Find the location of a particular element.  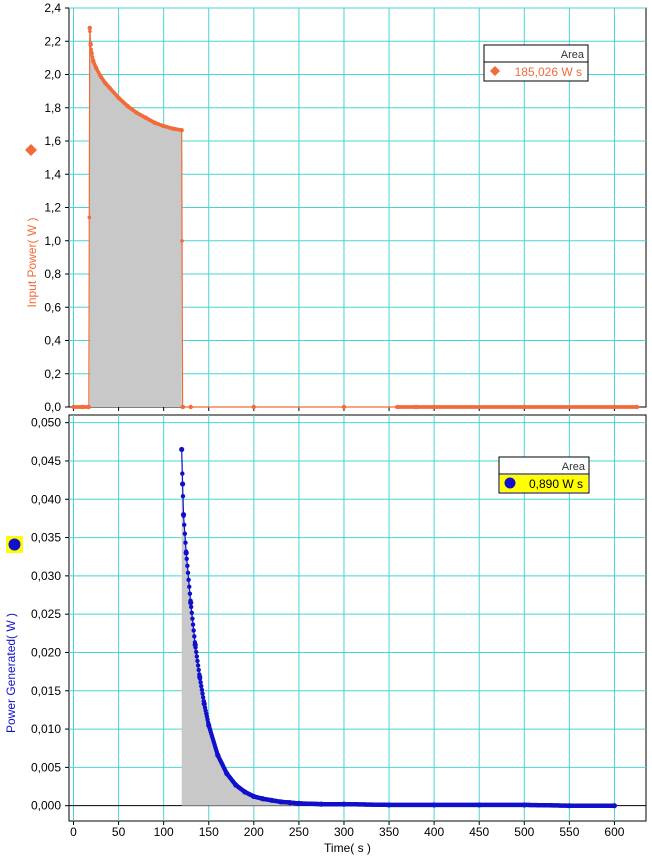

y-tick-label: 0,6 is located at coordinates (52, 307).